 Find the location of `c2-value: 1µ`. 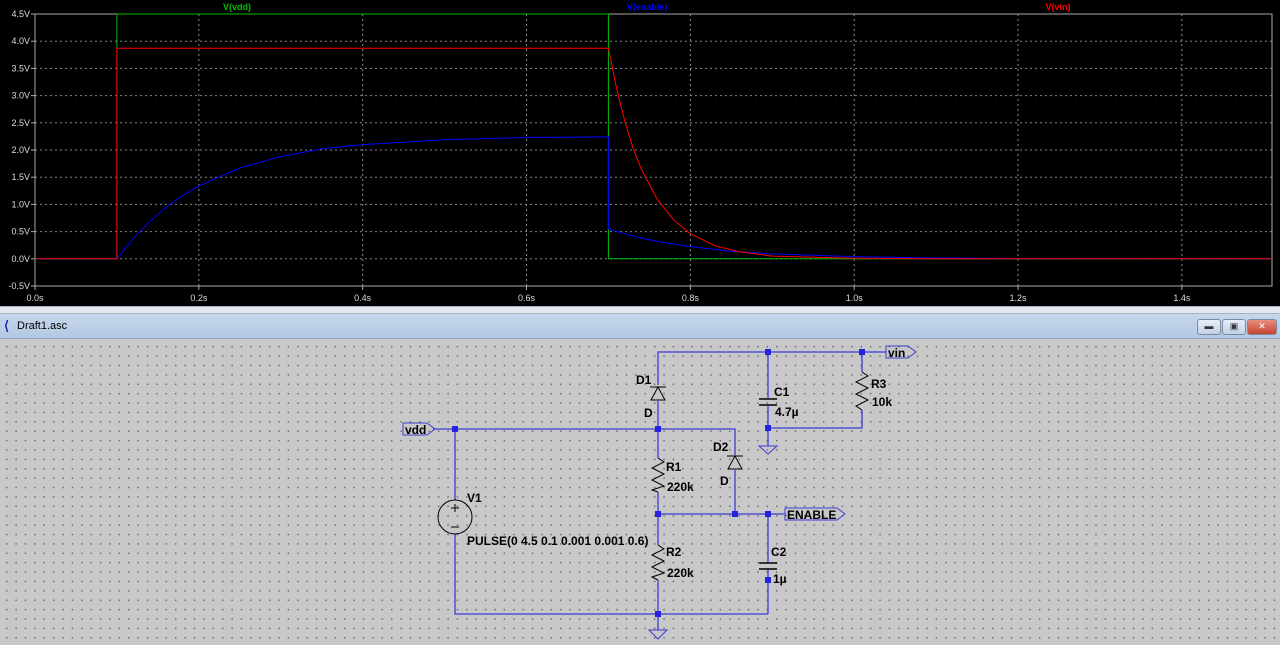

c2-value: 1µ is located at coordinates (780, 579).